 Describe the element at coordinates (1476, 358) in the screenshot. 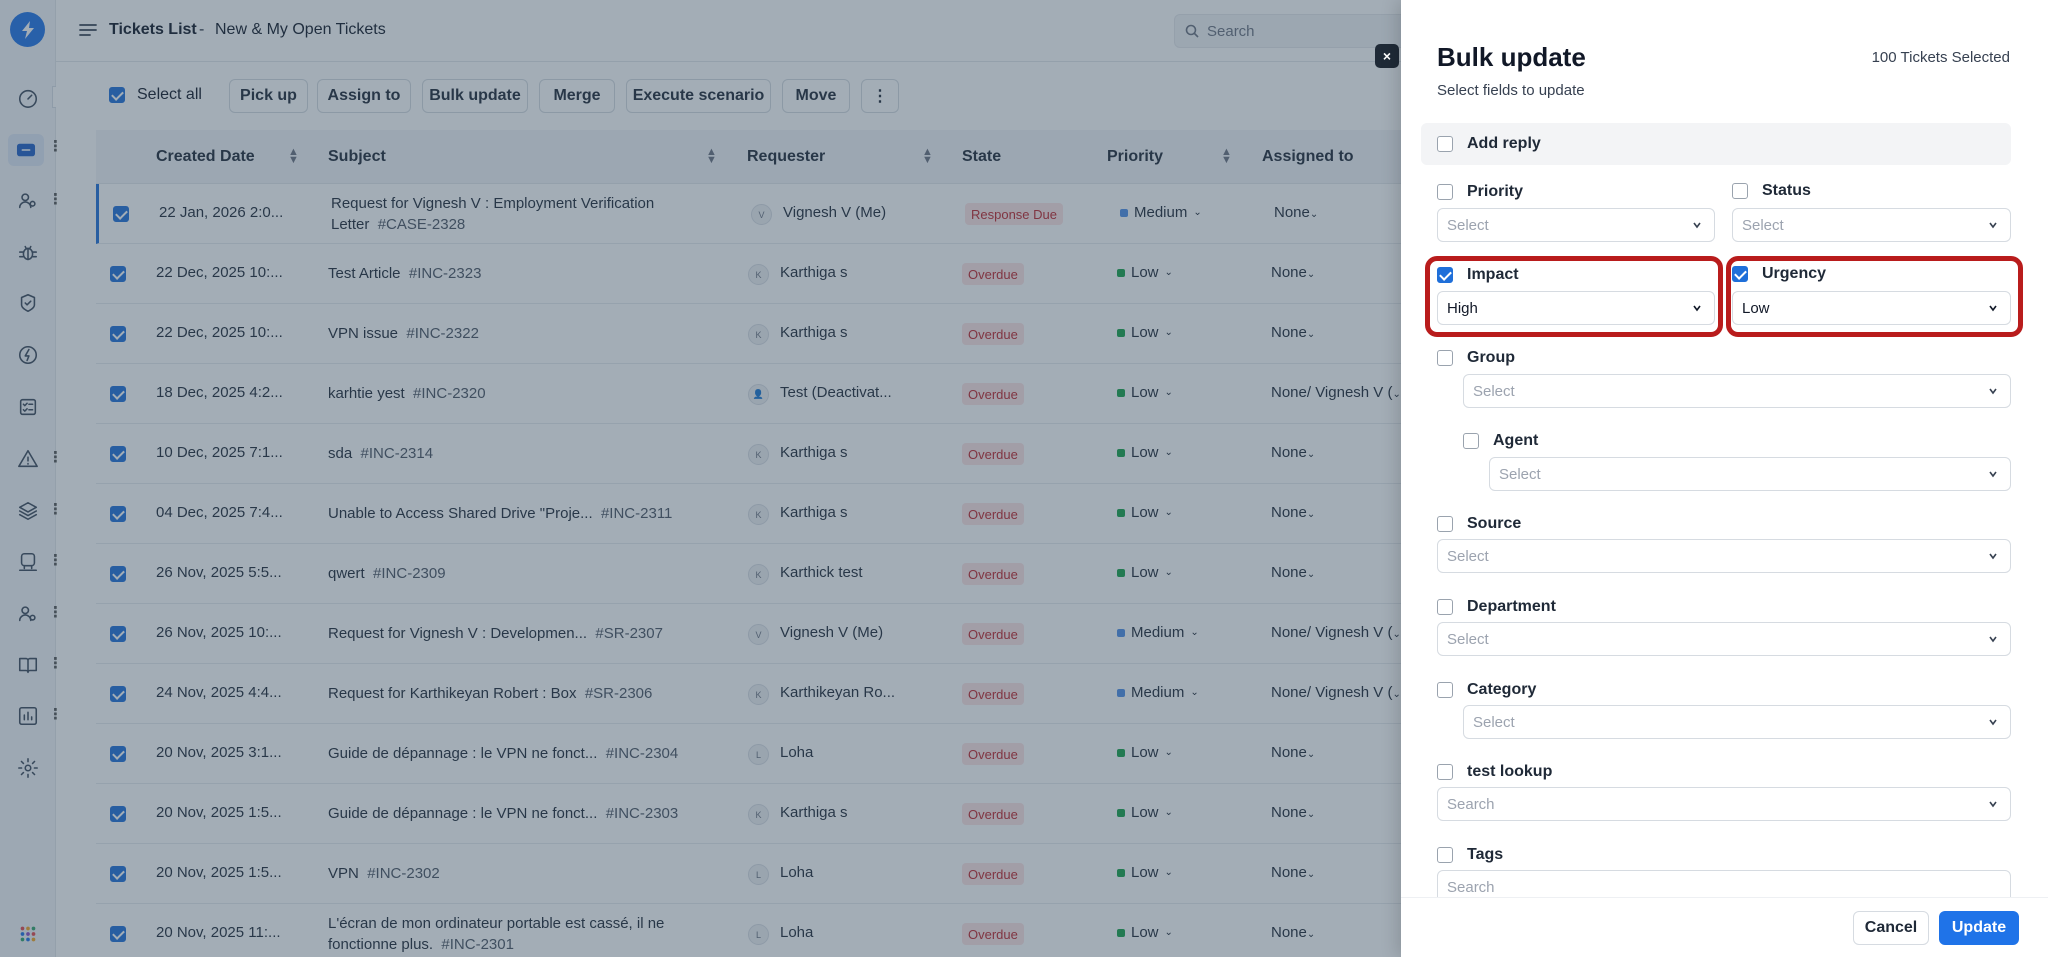

I see `group-field: Group` at that location.